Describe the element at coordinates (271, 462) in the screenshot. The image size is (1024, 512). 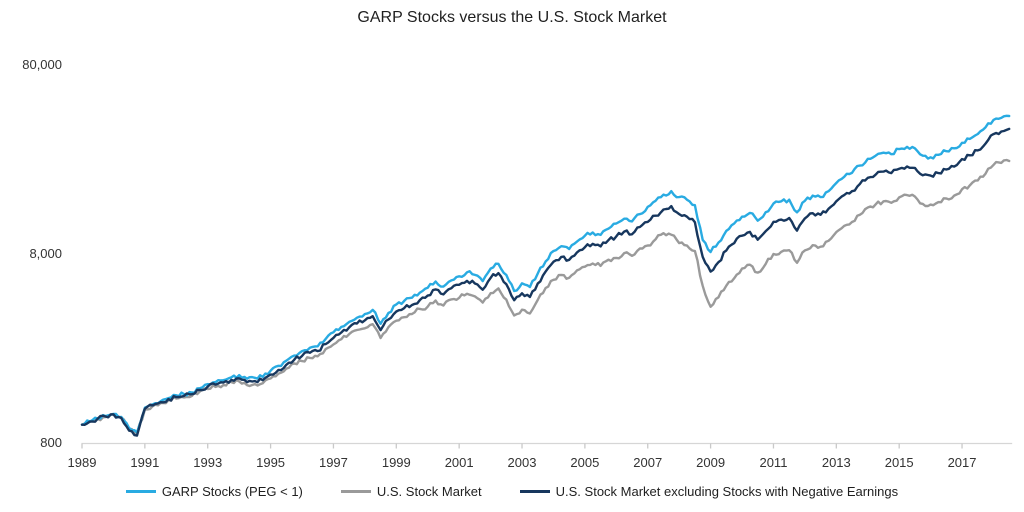
I see `x-axis-tick-label: 1995` at that location.